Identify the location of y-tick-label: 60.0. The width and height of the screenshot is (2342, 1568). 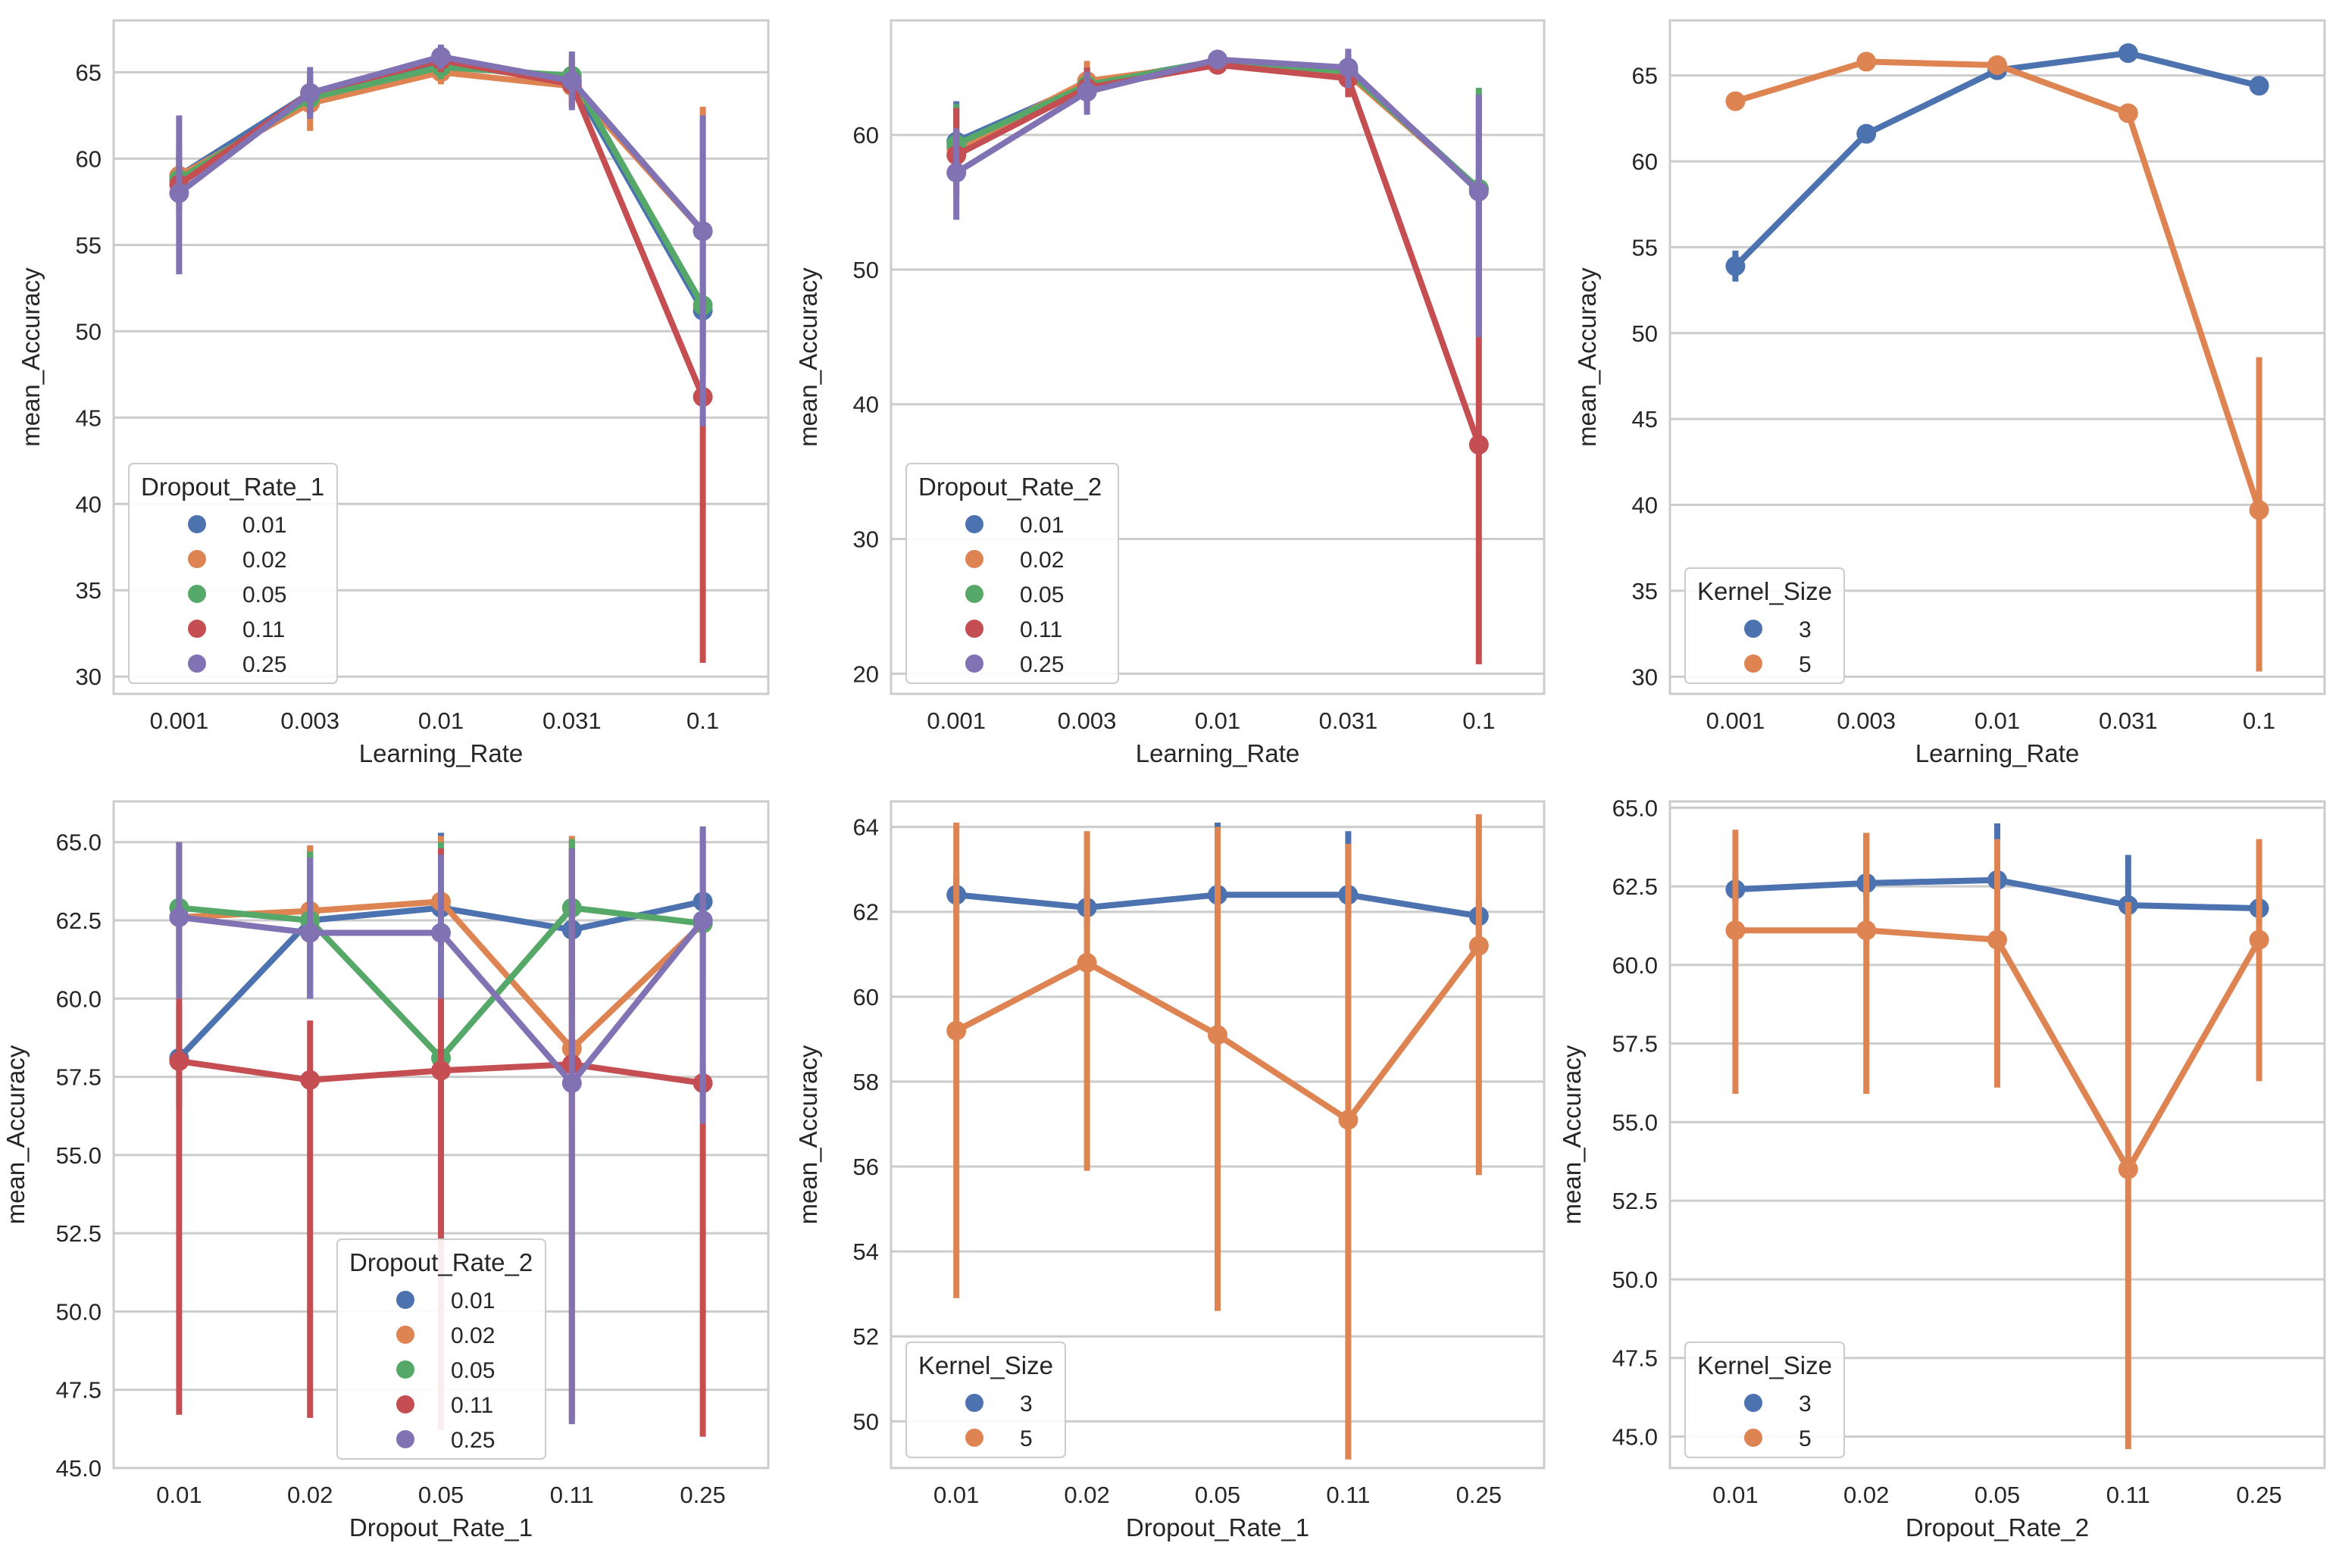
(79, 998).